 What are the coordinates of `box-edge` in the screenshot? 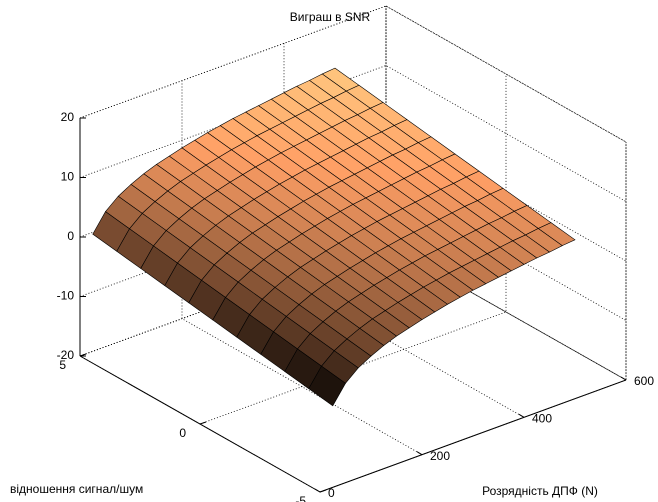 It's located at (506, 74).